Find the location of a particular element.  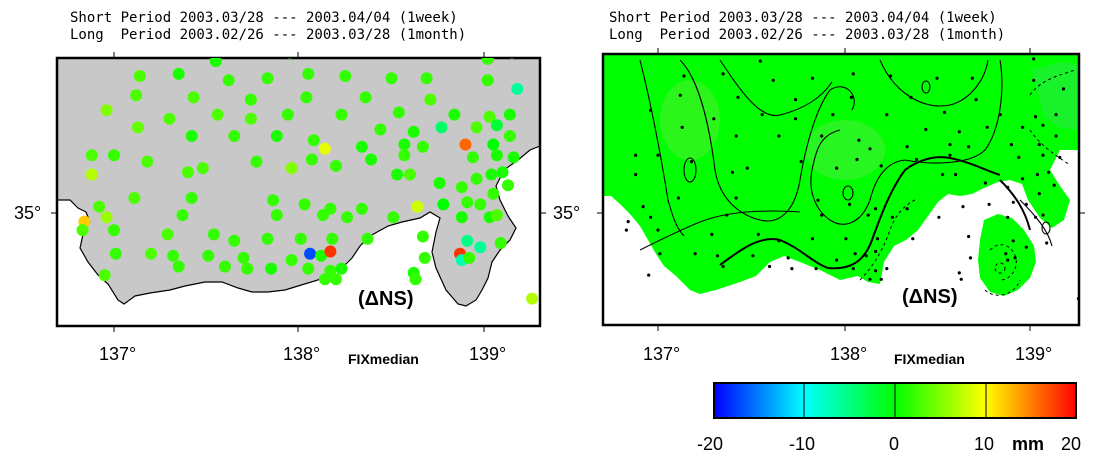

left-x-tick-139: 139° is located at coordinates (487, 354).